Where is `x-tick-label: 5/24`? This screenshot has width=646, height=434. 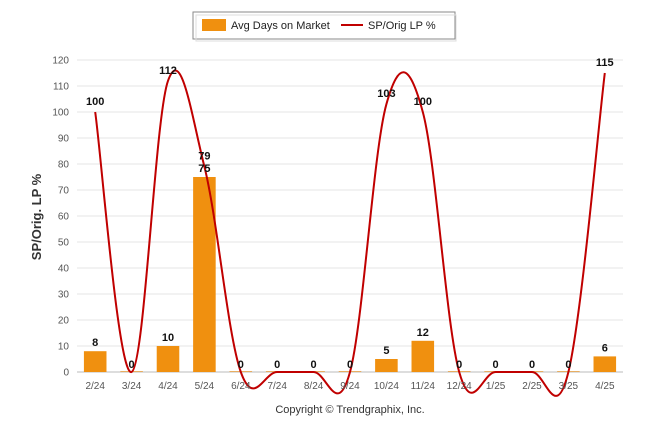 x-tick-label: 5/24 is located at coordinates (205, 386).